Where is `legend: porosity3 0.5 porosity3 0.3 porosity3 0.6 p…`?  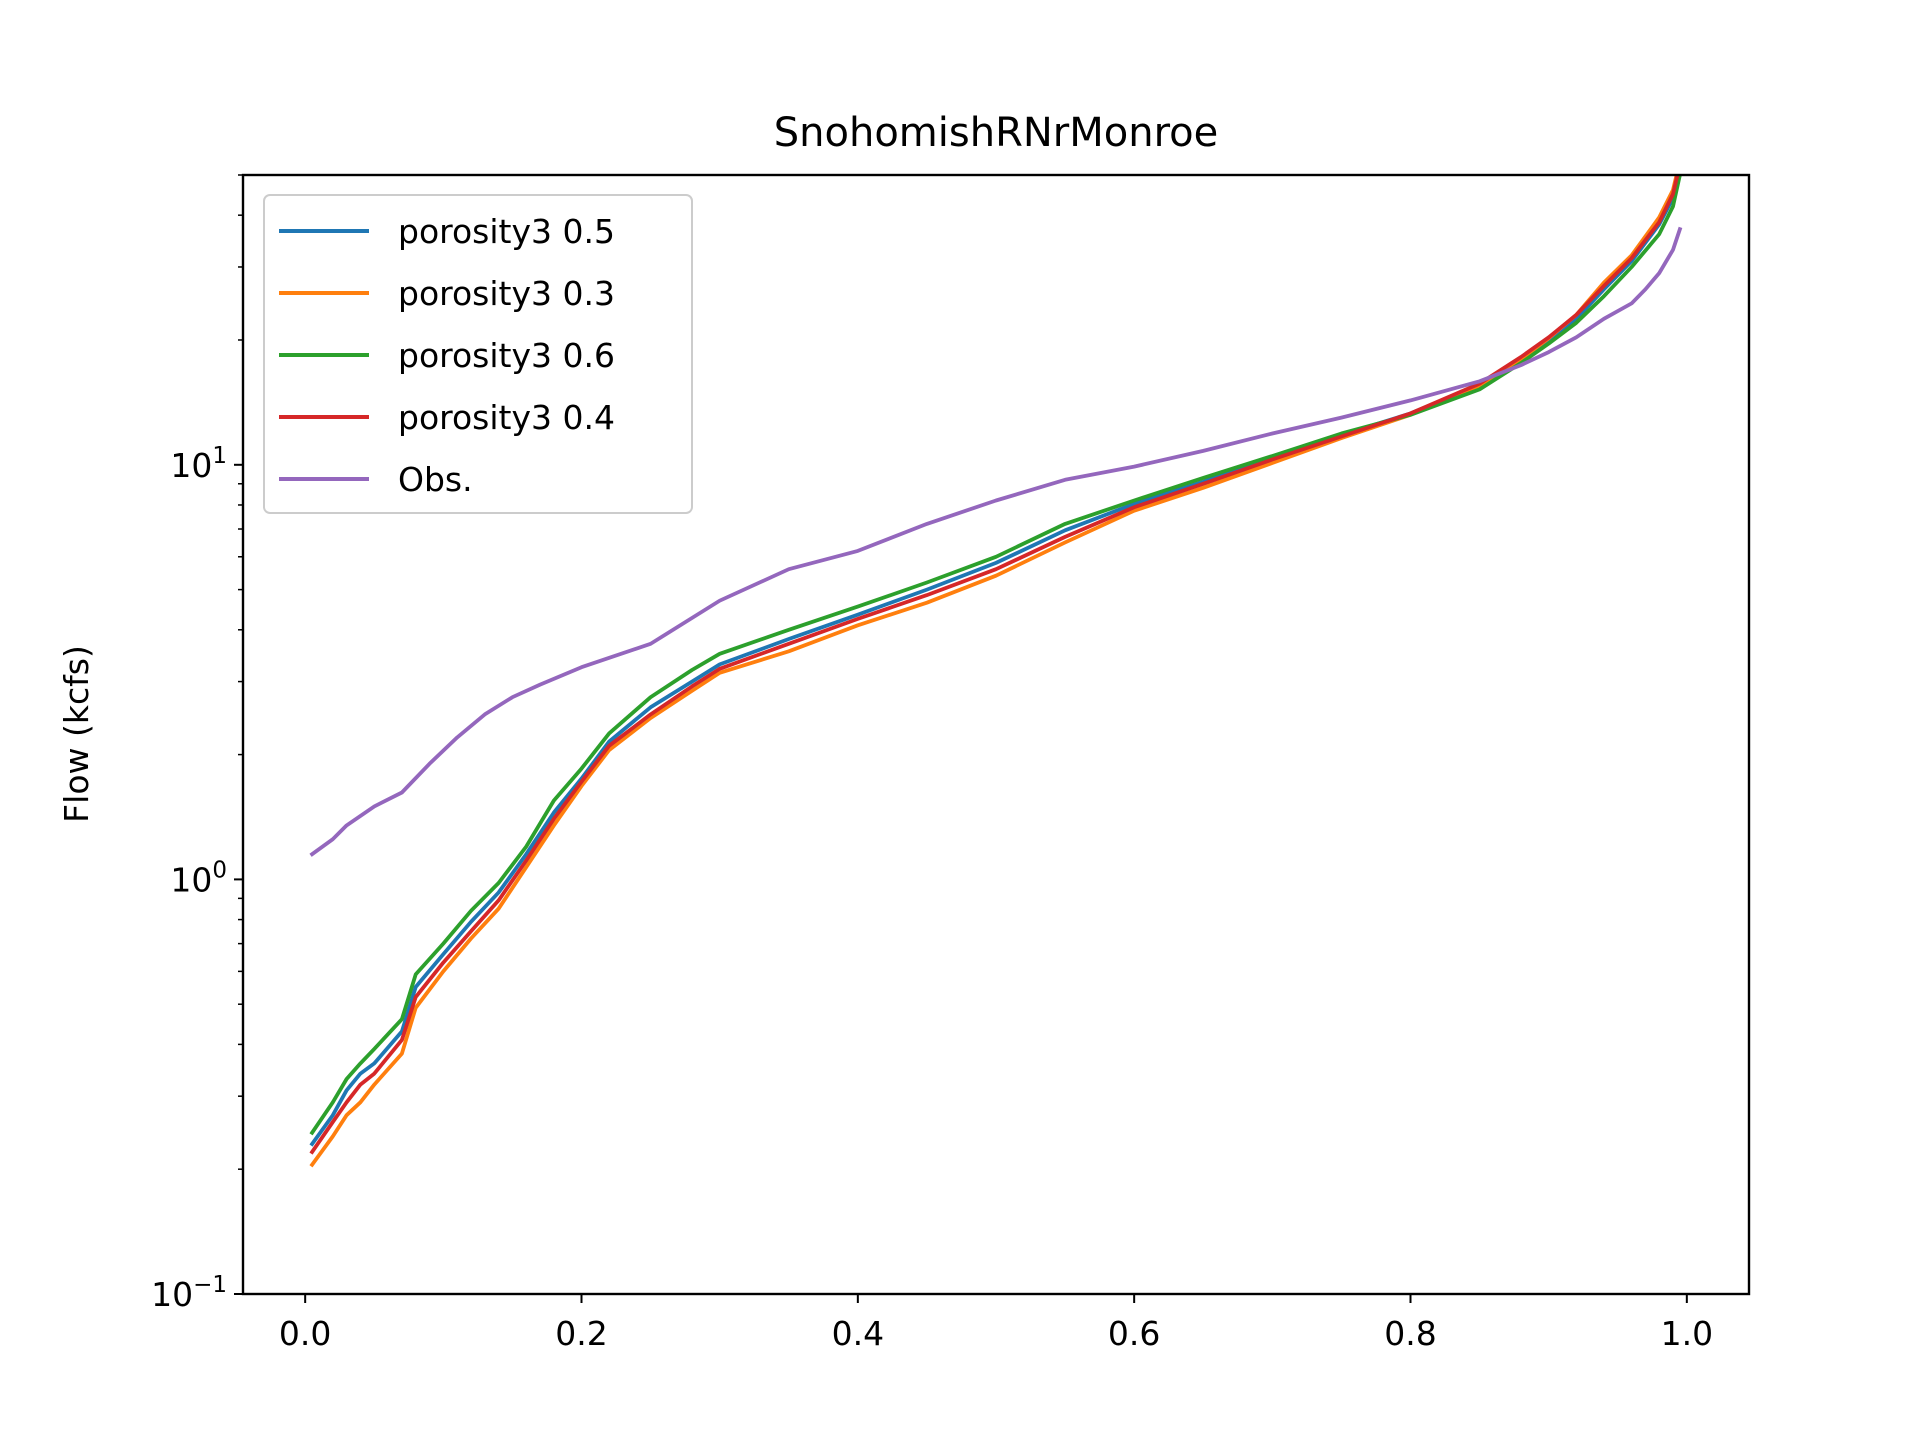
legend: porosity3 0.5 porosity3 0.3 porosity3 0.6 p… is located at coordinates (478, 354).